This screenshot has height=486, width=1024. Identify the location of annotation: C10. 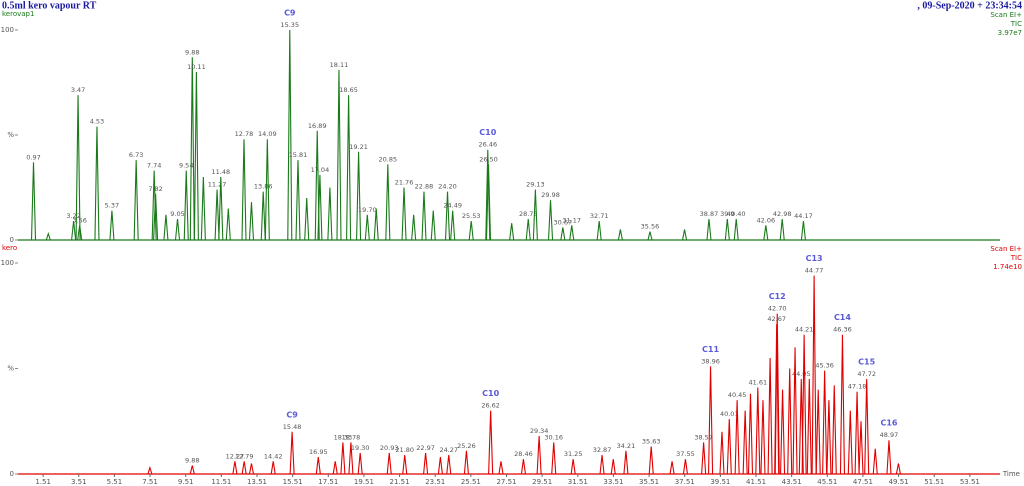
(487, 132).